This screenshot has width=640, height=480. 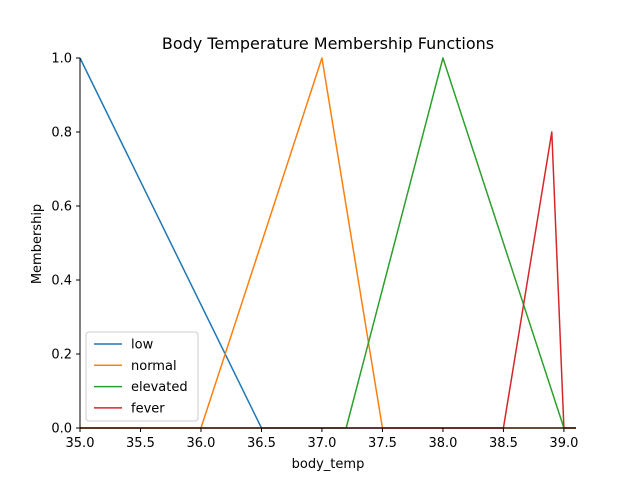 I want to click on legend-label-normal: normal, so click(x=154, y=366).